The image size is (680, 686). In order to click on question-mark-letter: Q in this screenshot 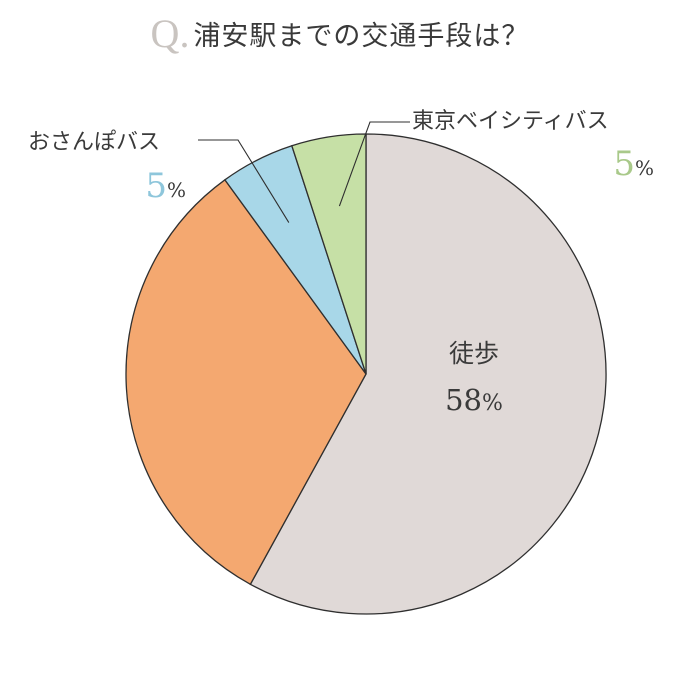, I will do `click(165, 33)`.